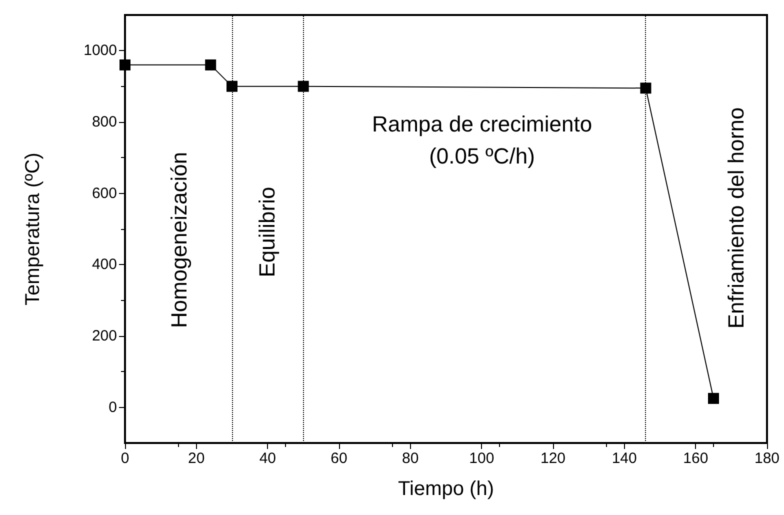 This screenshot has height=515, width=784. What do you see at coordinates (104, 265) in the screenshot?
I see `y-tick-label: 400` at bounding box center [104, 265].